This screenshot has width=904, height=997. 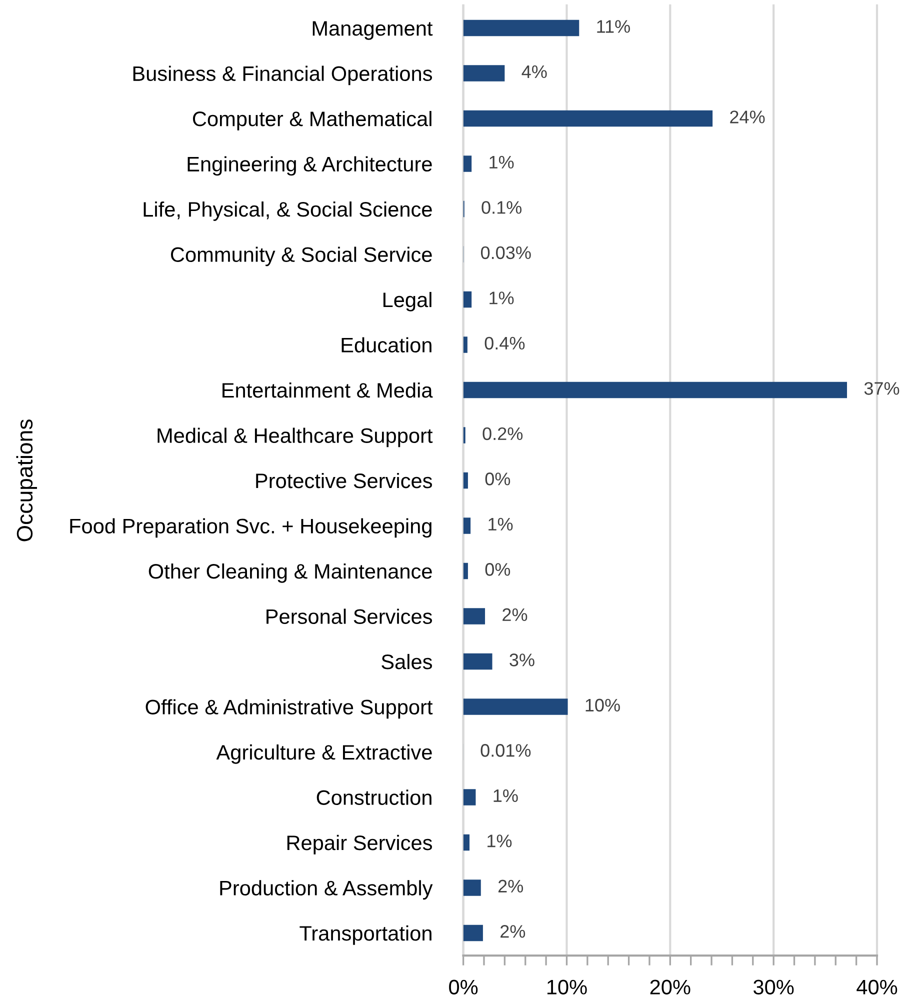 What do you see at coordinates (326, 890) in the screenshot?
I see `y-tick-label: Production & Assembly` at bounding box center [326, 890].